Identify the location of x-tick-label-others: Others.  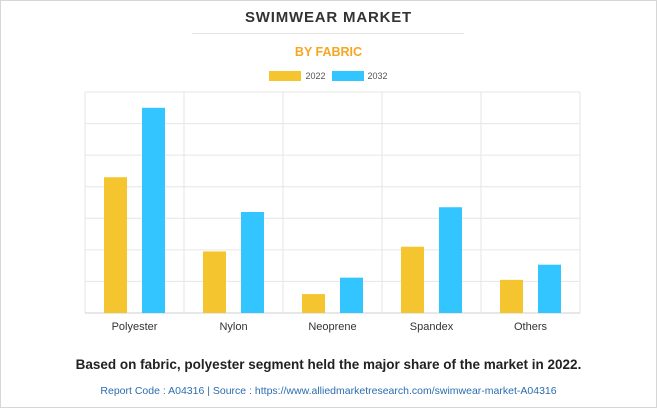
(531, 327).